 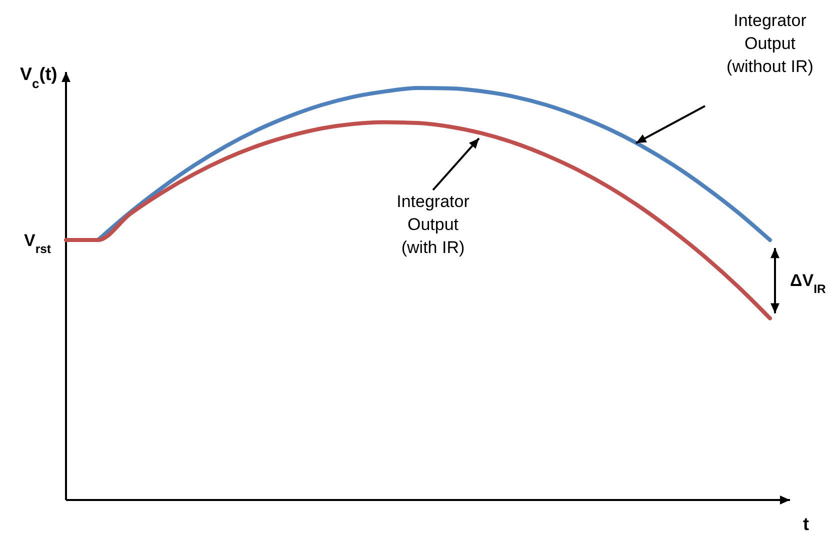 I want to click on text: Integrator Output (without IR), so click(x=770, y=43).